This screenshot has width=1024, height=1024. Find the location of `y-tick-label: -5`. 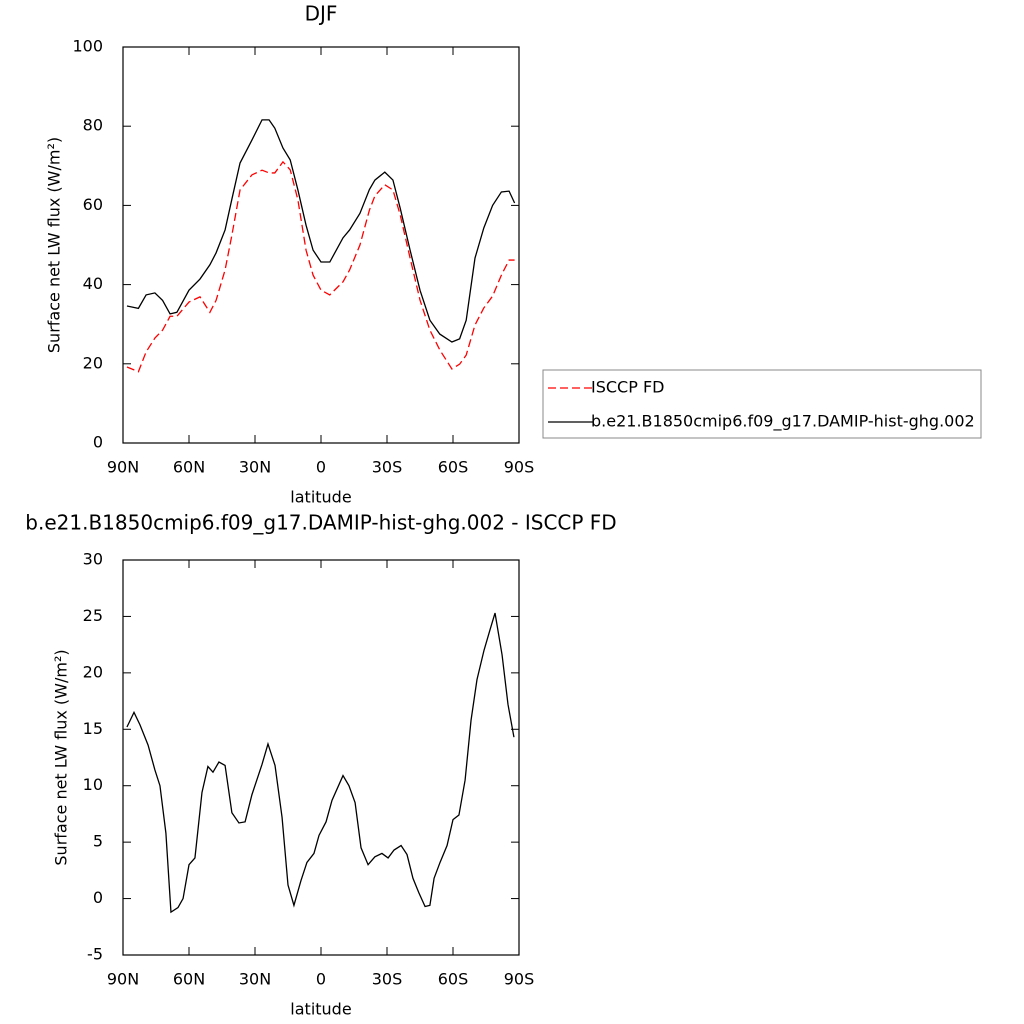

y-tick-label: -5 is located at coordinates (95, 954).